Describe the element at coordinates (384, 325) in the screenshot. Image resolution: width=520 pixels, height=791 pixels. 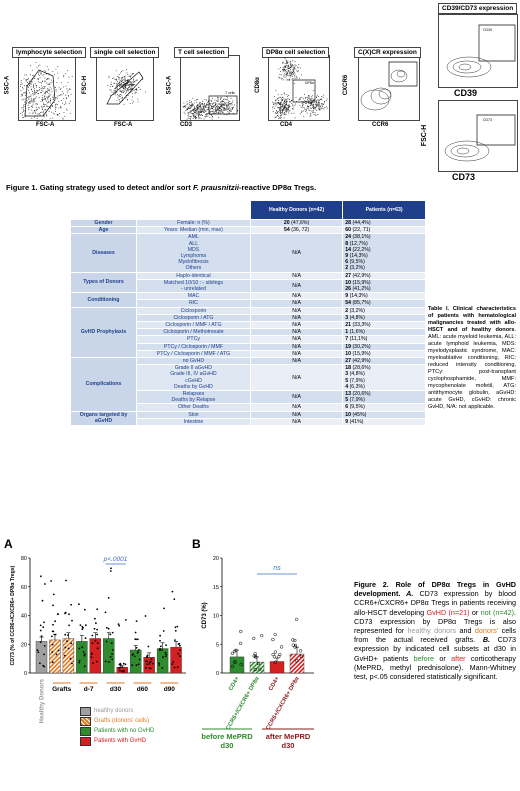
I see `pt-cell: 21 (33,3%)` at that location.